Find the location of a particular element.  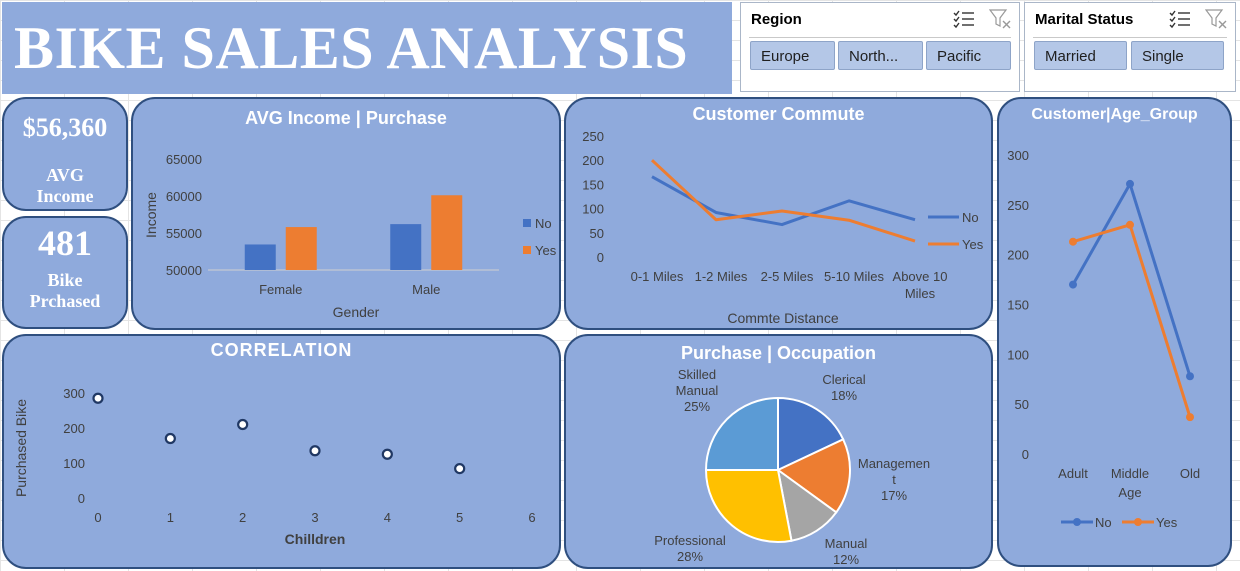

correlation-chart-title: CORRELATION is located at coordinates (281, 350).